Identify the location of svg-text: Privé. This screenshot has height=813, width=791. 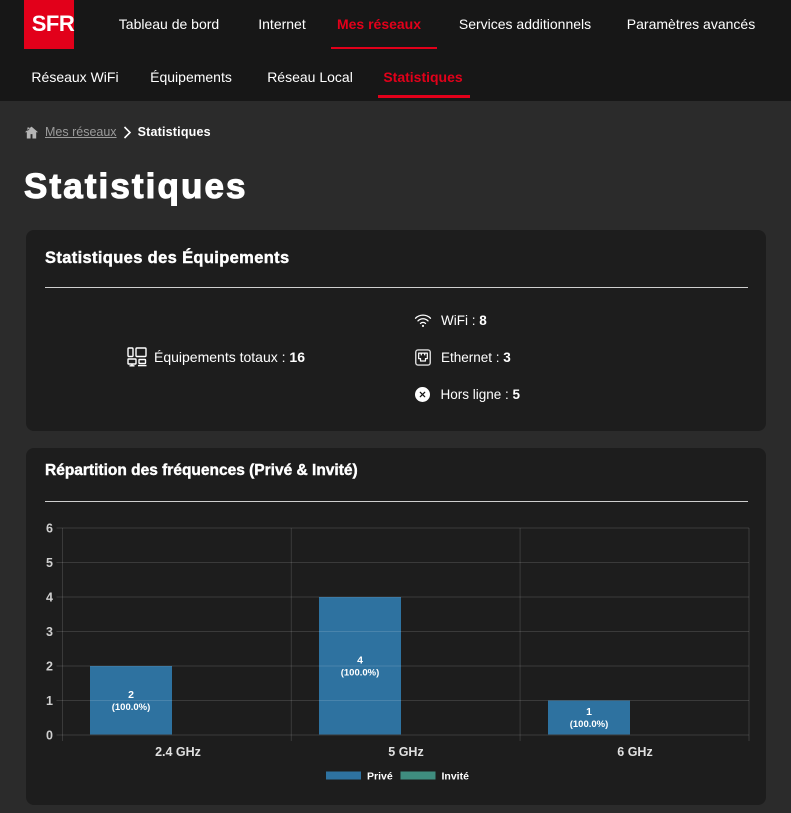
(380, 777).